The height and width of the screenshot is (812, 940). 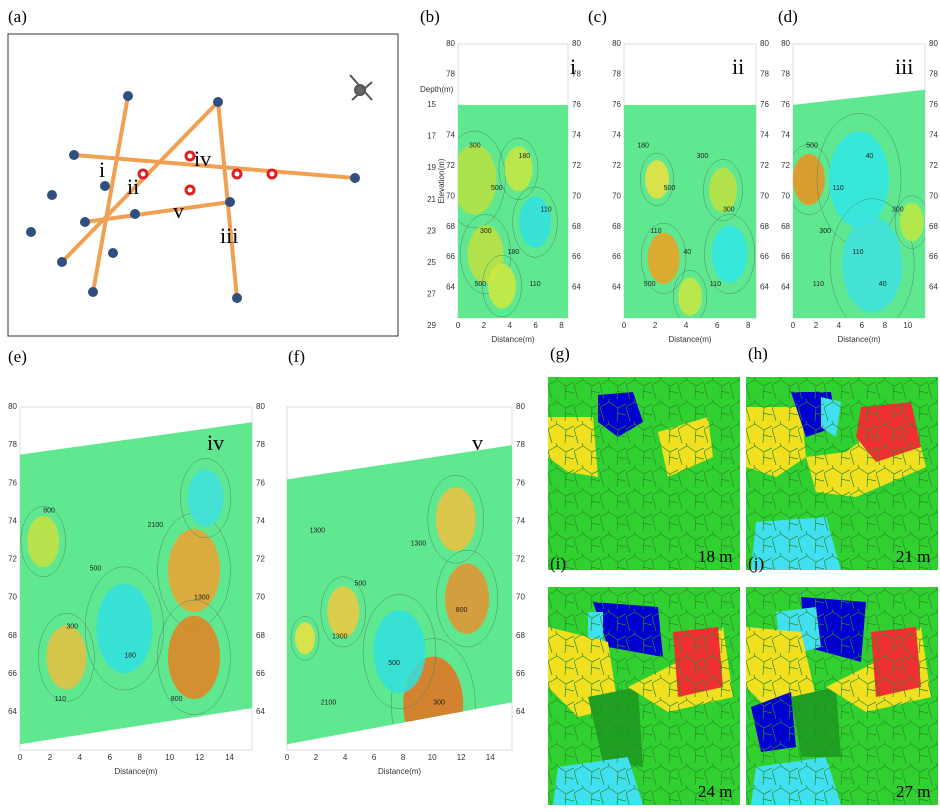 What do you see at coordinates (616, 256) in the screenshot?
I see `y-tick-label: 66` at bounding box center [616, 256].